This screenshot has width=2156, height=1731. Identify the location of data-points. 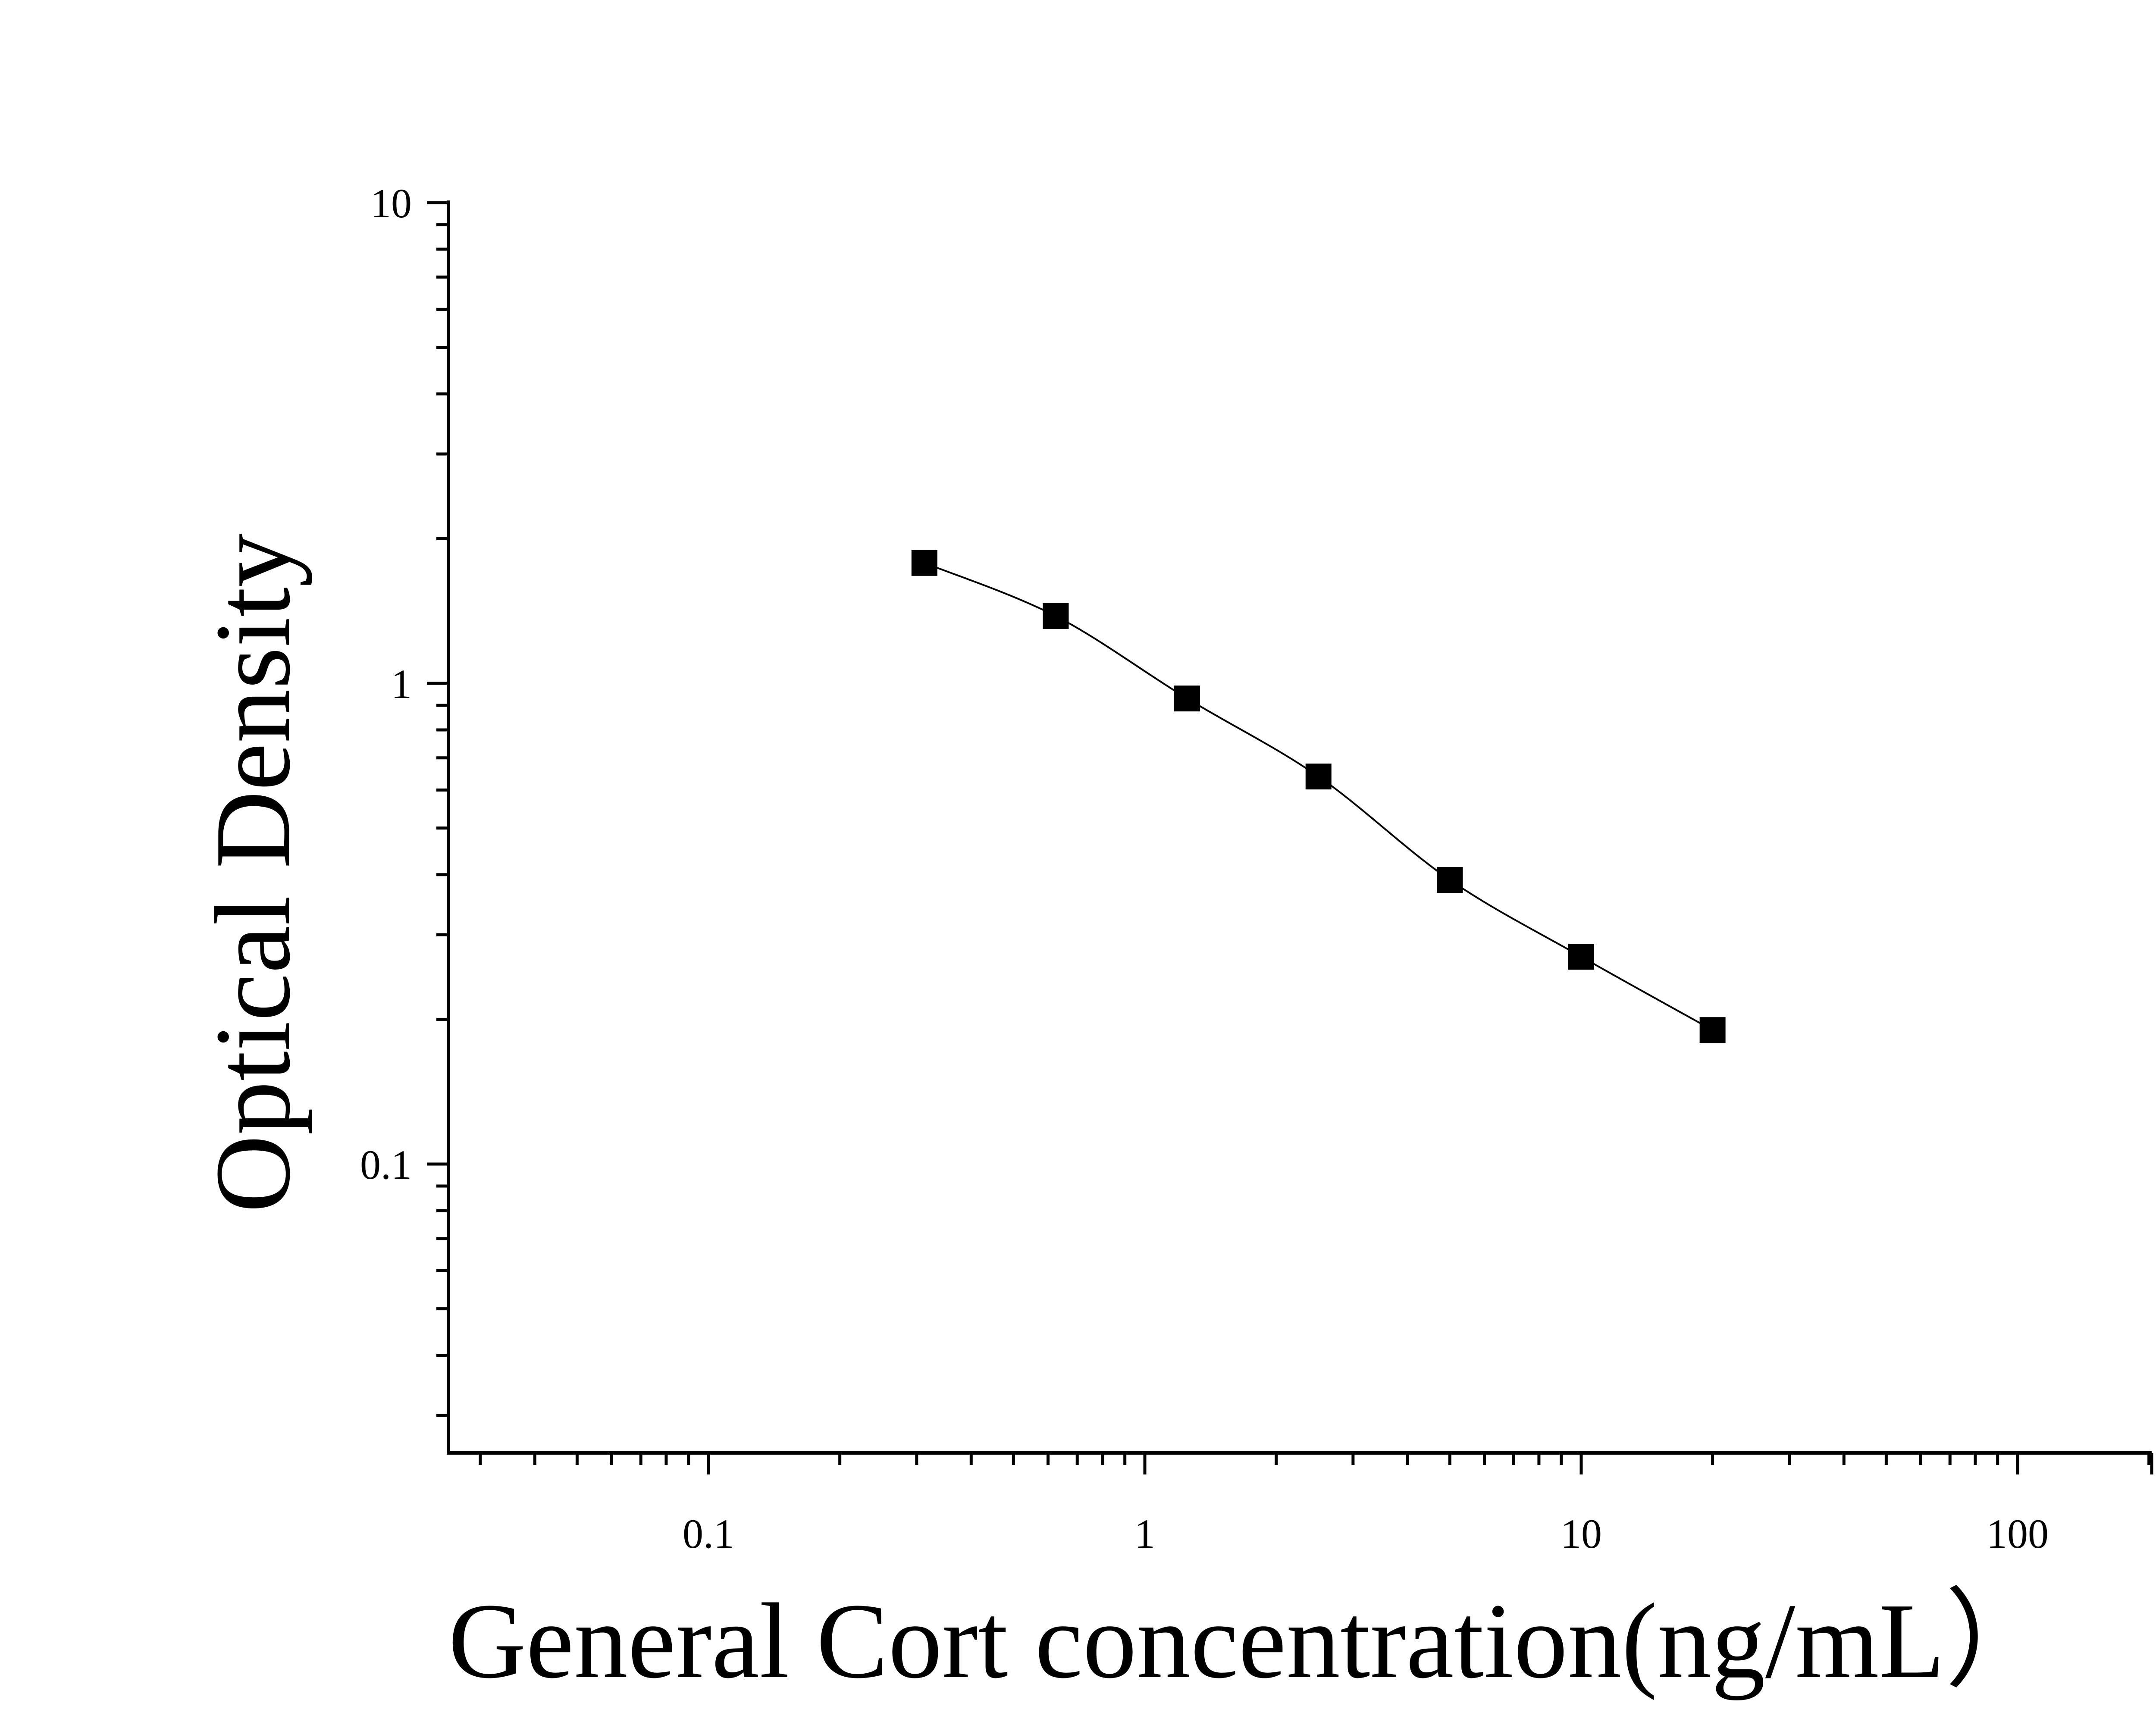
(1318, 796).